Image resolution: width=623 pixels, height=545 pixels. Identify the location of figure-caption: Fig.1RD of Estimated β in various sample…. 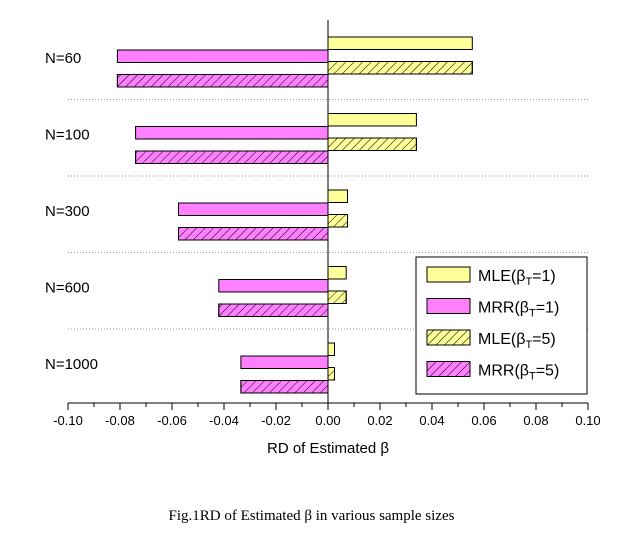
(311, 516).